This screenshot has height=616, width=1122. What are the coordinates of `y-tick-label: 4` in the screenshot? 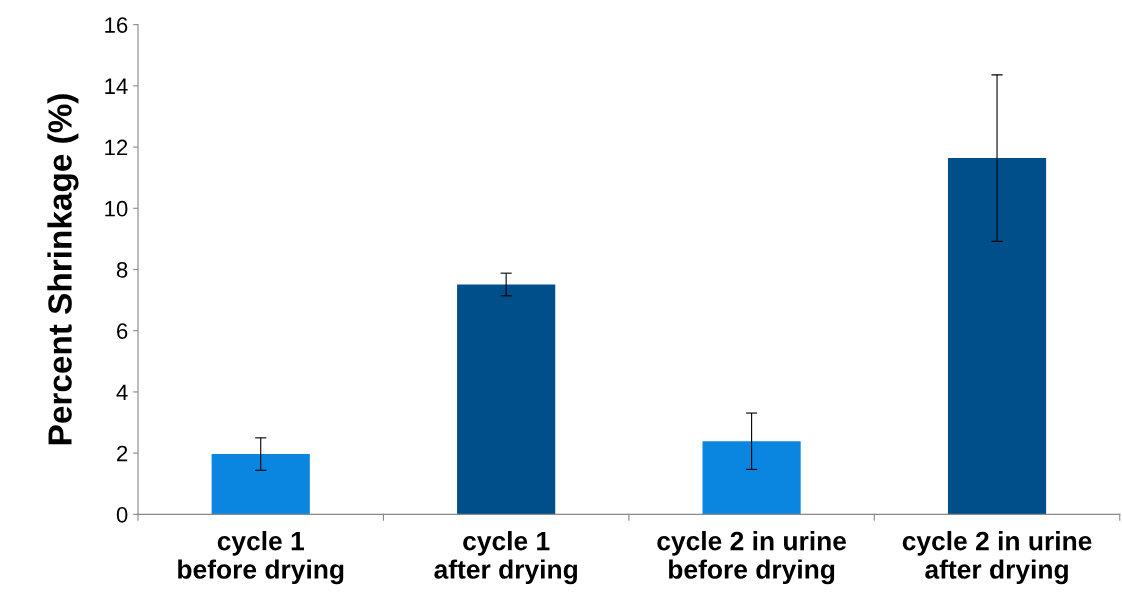 It's located at (122, 392).